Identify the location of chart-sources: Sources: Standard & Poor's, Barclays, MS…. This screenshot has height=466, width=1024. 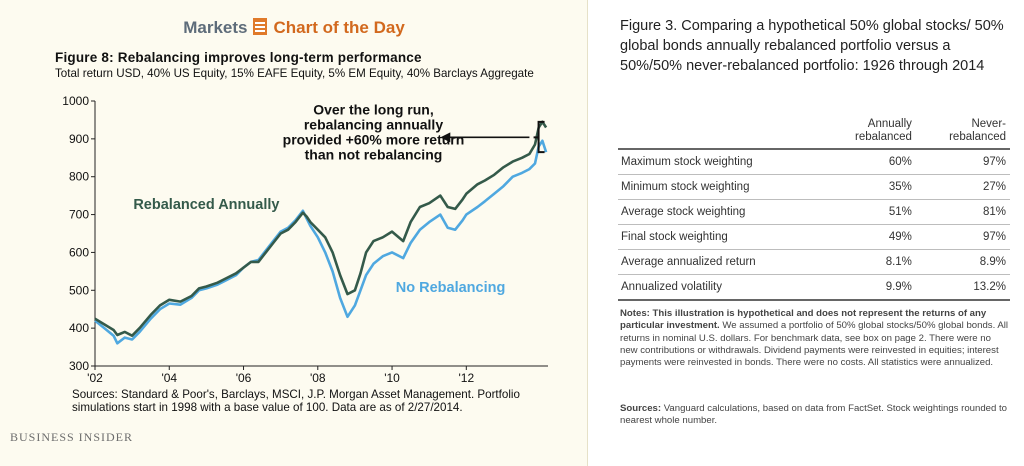
(296, 401).